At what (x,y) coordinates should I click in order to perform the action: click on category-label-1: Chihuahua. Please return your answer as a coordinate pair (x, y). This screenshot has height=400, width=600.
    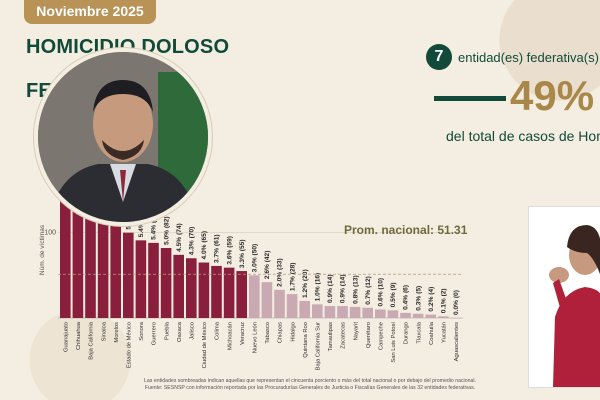
    Looking at the image, I should click on (79, 335).